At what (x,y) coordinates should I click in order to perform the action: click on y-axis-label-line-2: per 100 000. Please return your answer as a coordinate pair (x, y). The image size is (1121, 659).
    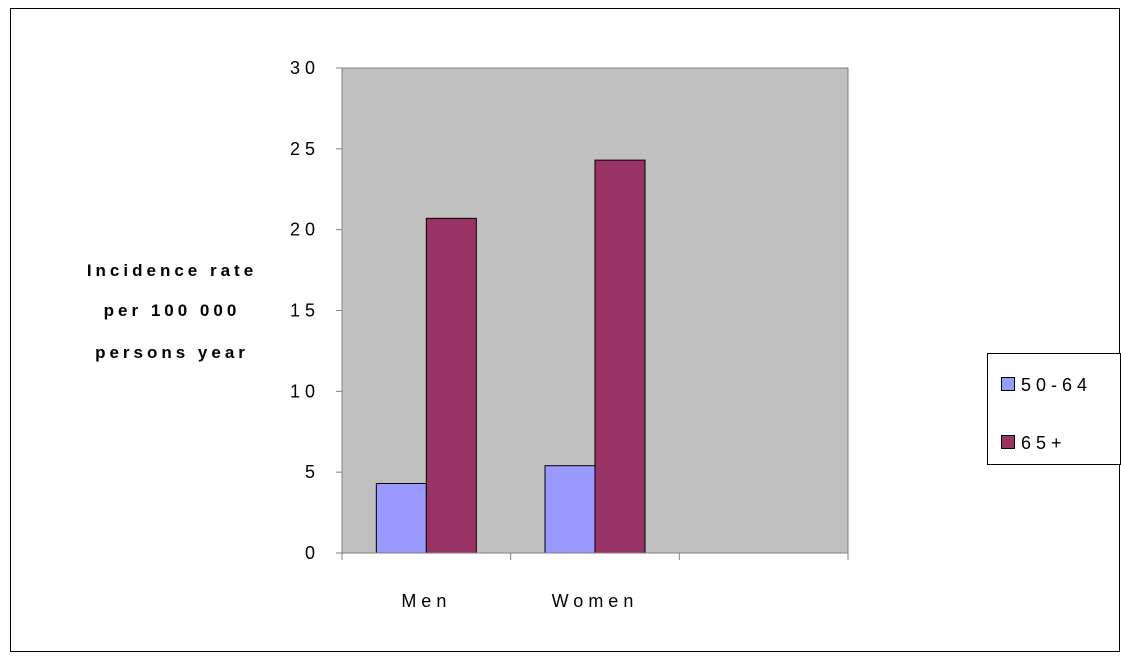
    Looking at the image, I should click on (172, 310).